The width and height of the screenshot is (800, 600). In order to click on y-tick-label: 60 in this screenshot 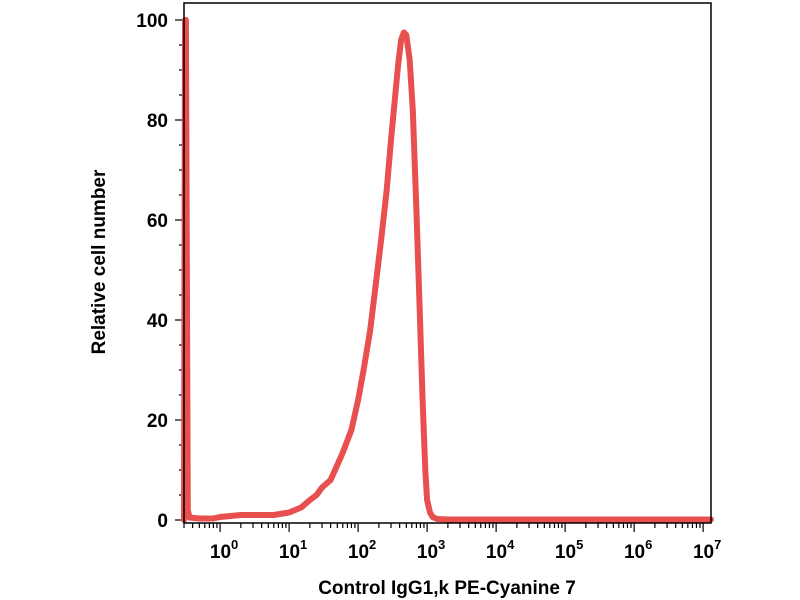, I will do `click(157, 221)`.